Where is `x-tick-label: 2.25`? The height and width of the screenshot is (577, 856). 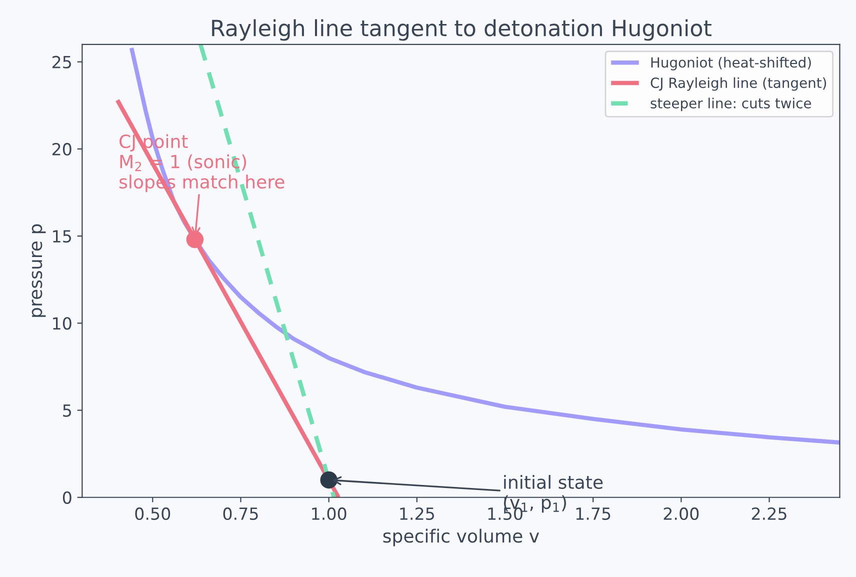
x-tick-label: 2.25 is located at coordinates (769, 513).